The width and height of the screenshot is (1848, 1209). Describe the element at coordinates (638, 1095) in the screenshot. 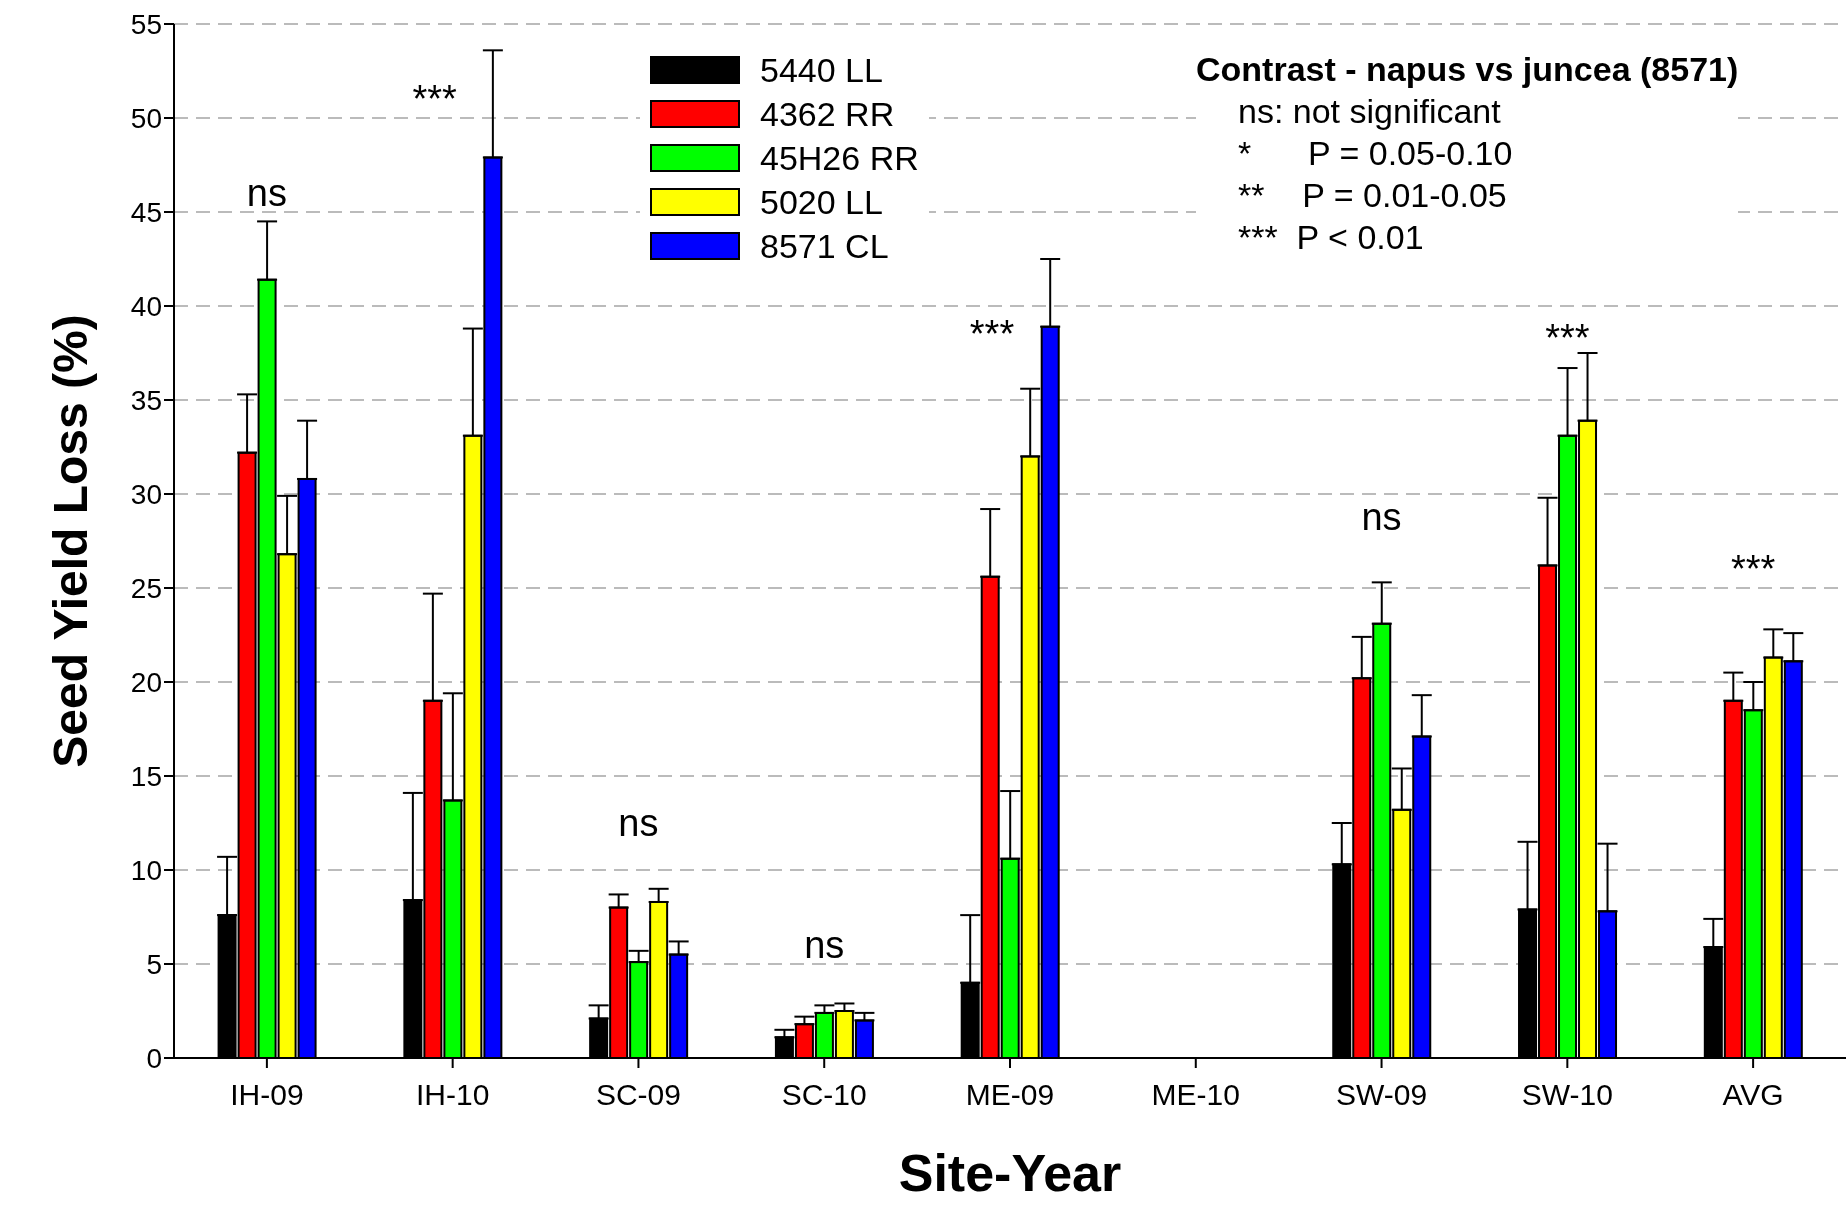

I see `x-tick-label: SC-09` at that location.